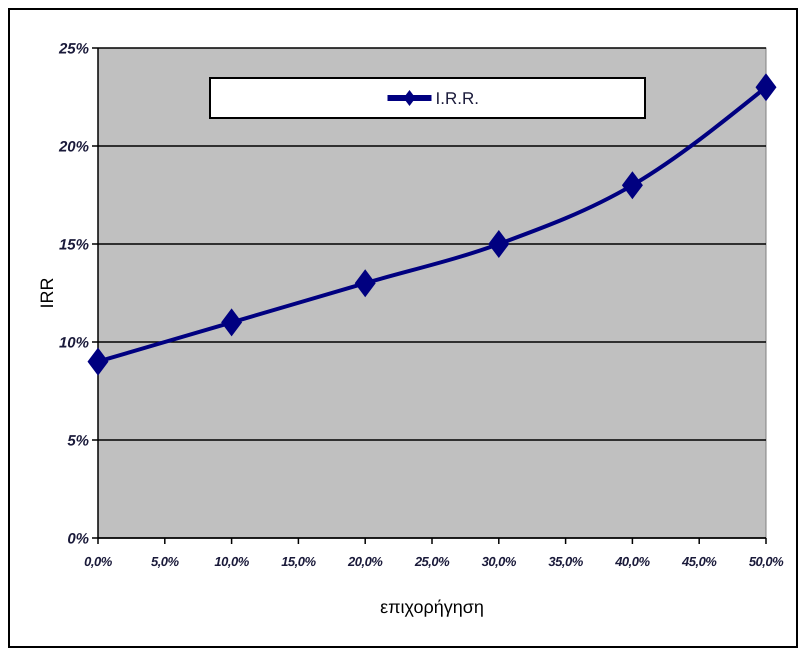 The image size is (798, 654). What do you see at coordinates (165, 561) in the screenshot?
I see `x-tick-label: 5,0%` at bounding box center [165, 561].